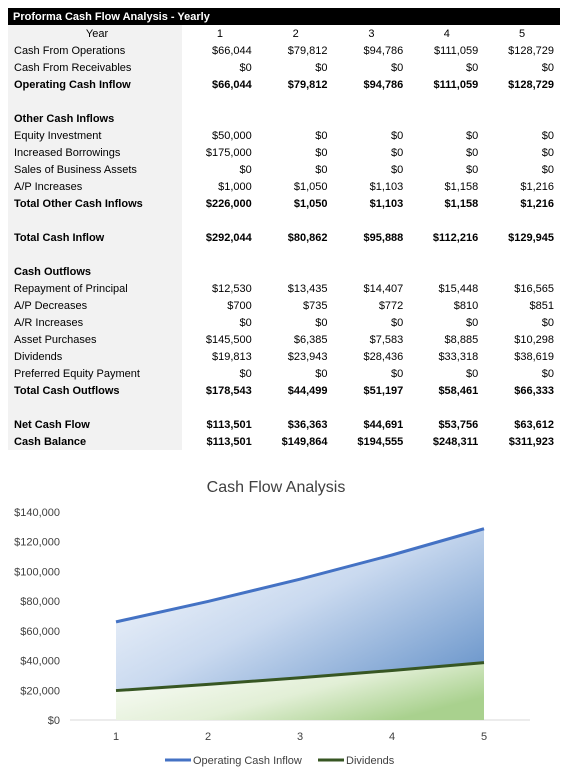  Describe the element at coordinates (391, 305) in the screenshot. I see `cell-value: $772` at that location.